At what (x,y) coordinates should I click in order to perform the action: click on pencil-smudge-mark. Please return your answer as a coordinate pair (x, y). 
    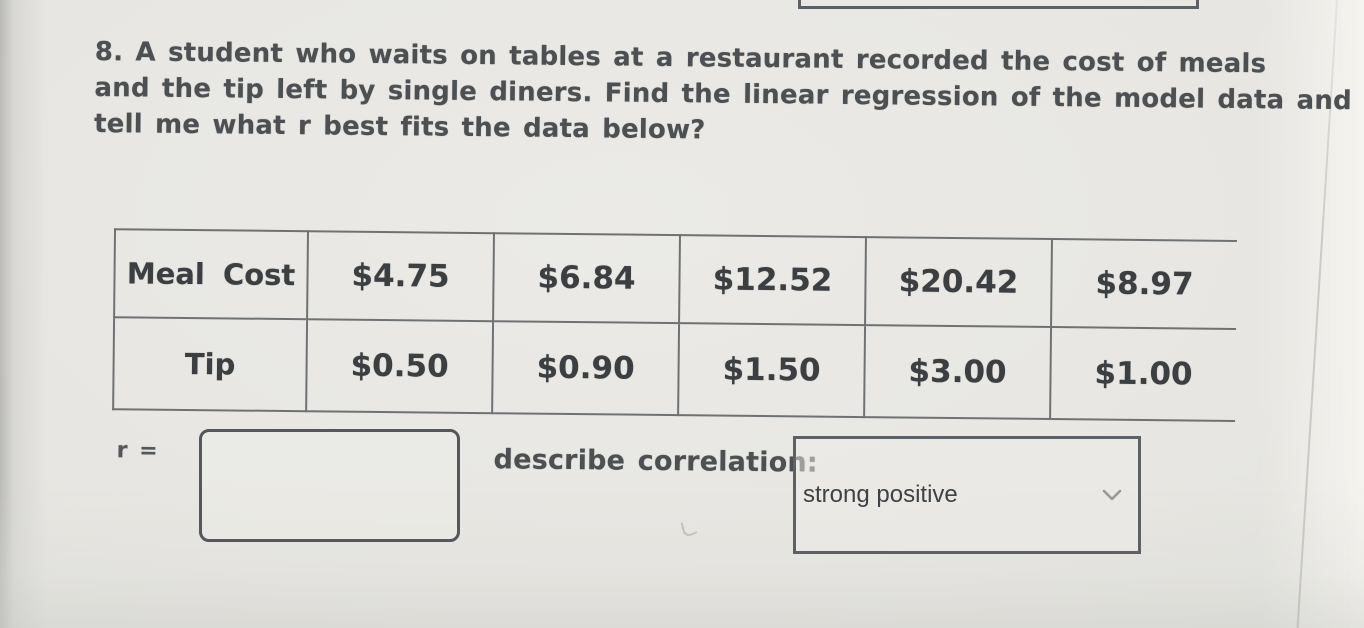
    Looking at the image, I should click on (689, 528).